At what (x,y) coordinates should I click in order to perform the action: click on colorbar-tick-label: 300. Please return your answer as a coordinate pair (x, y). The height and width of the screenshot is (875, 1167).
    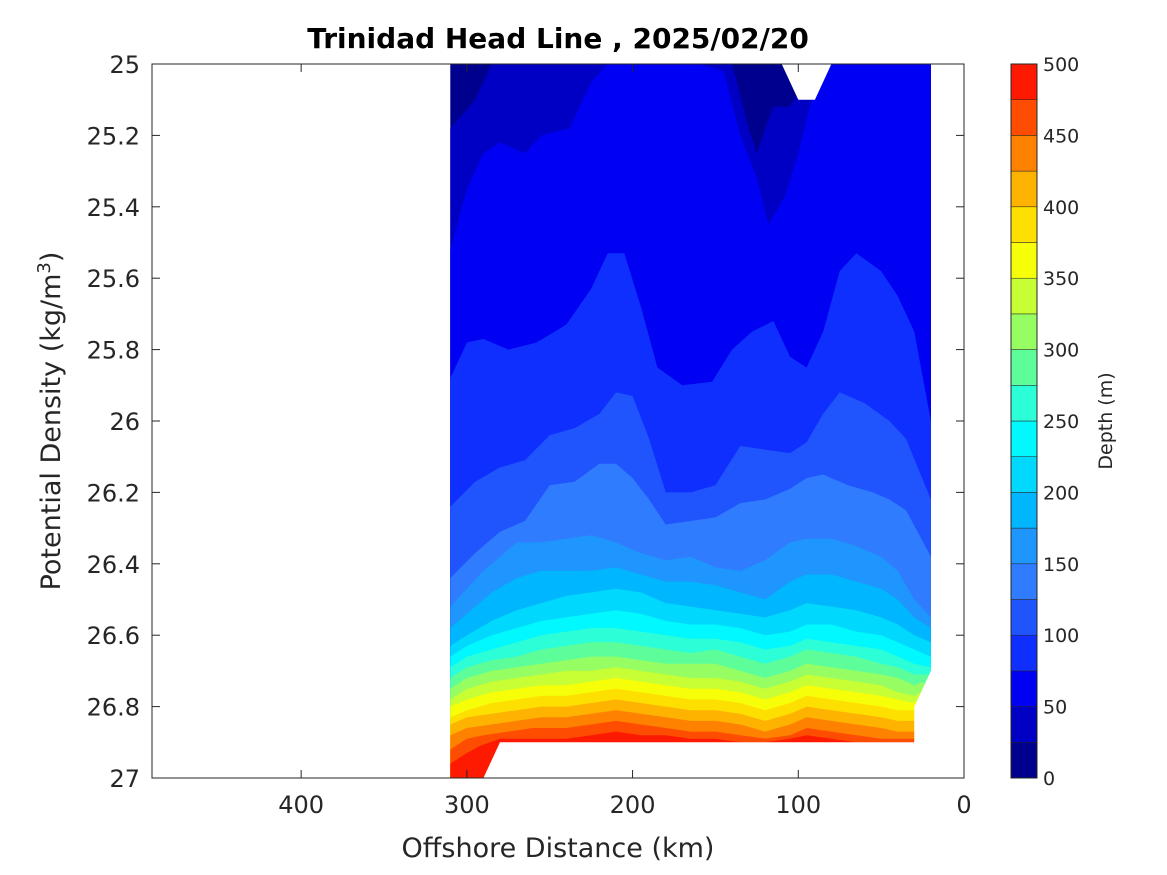
    Looking at the image, I should click on (1061, 351).